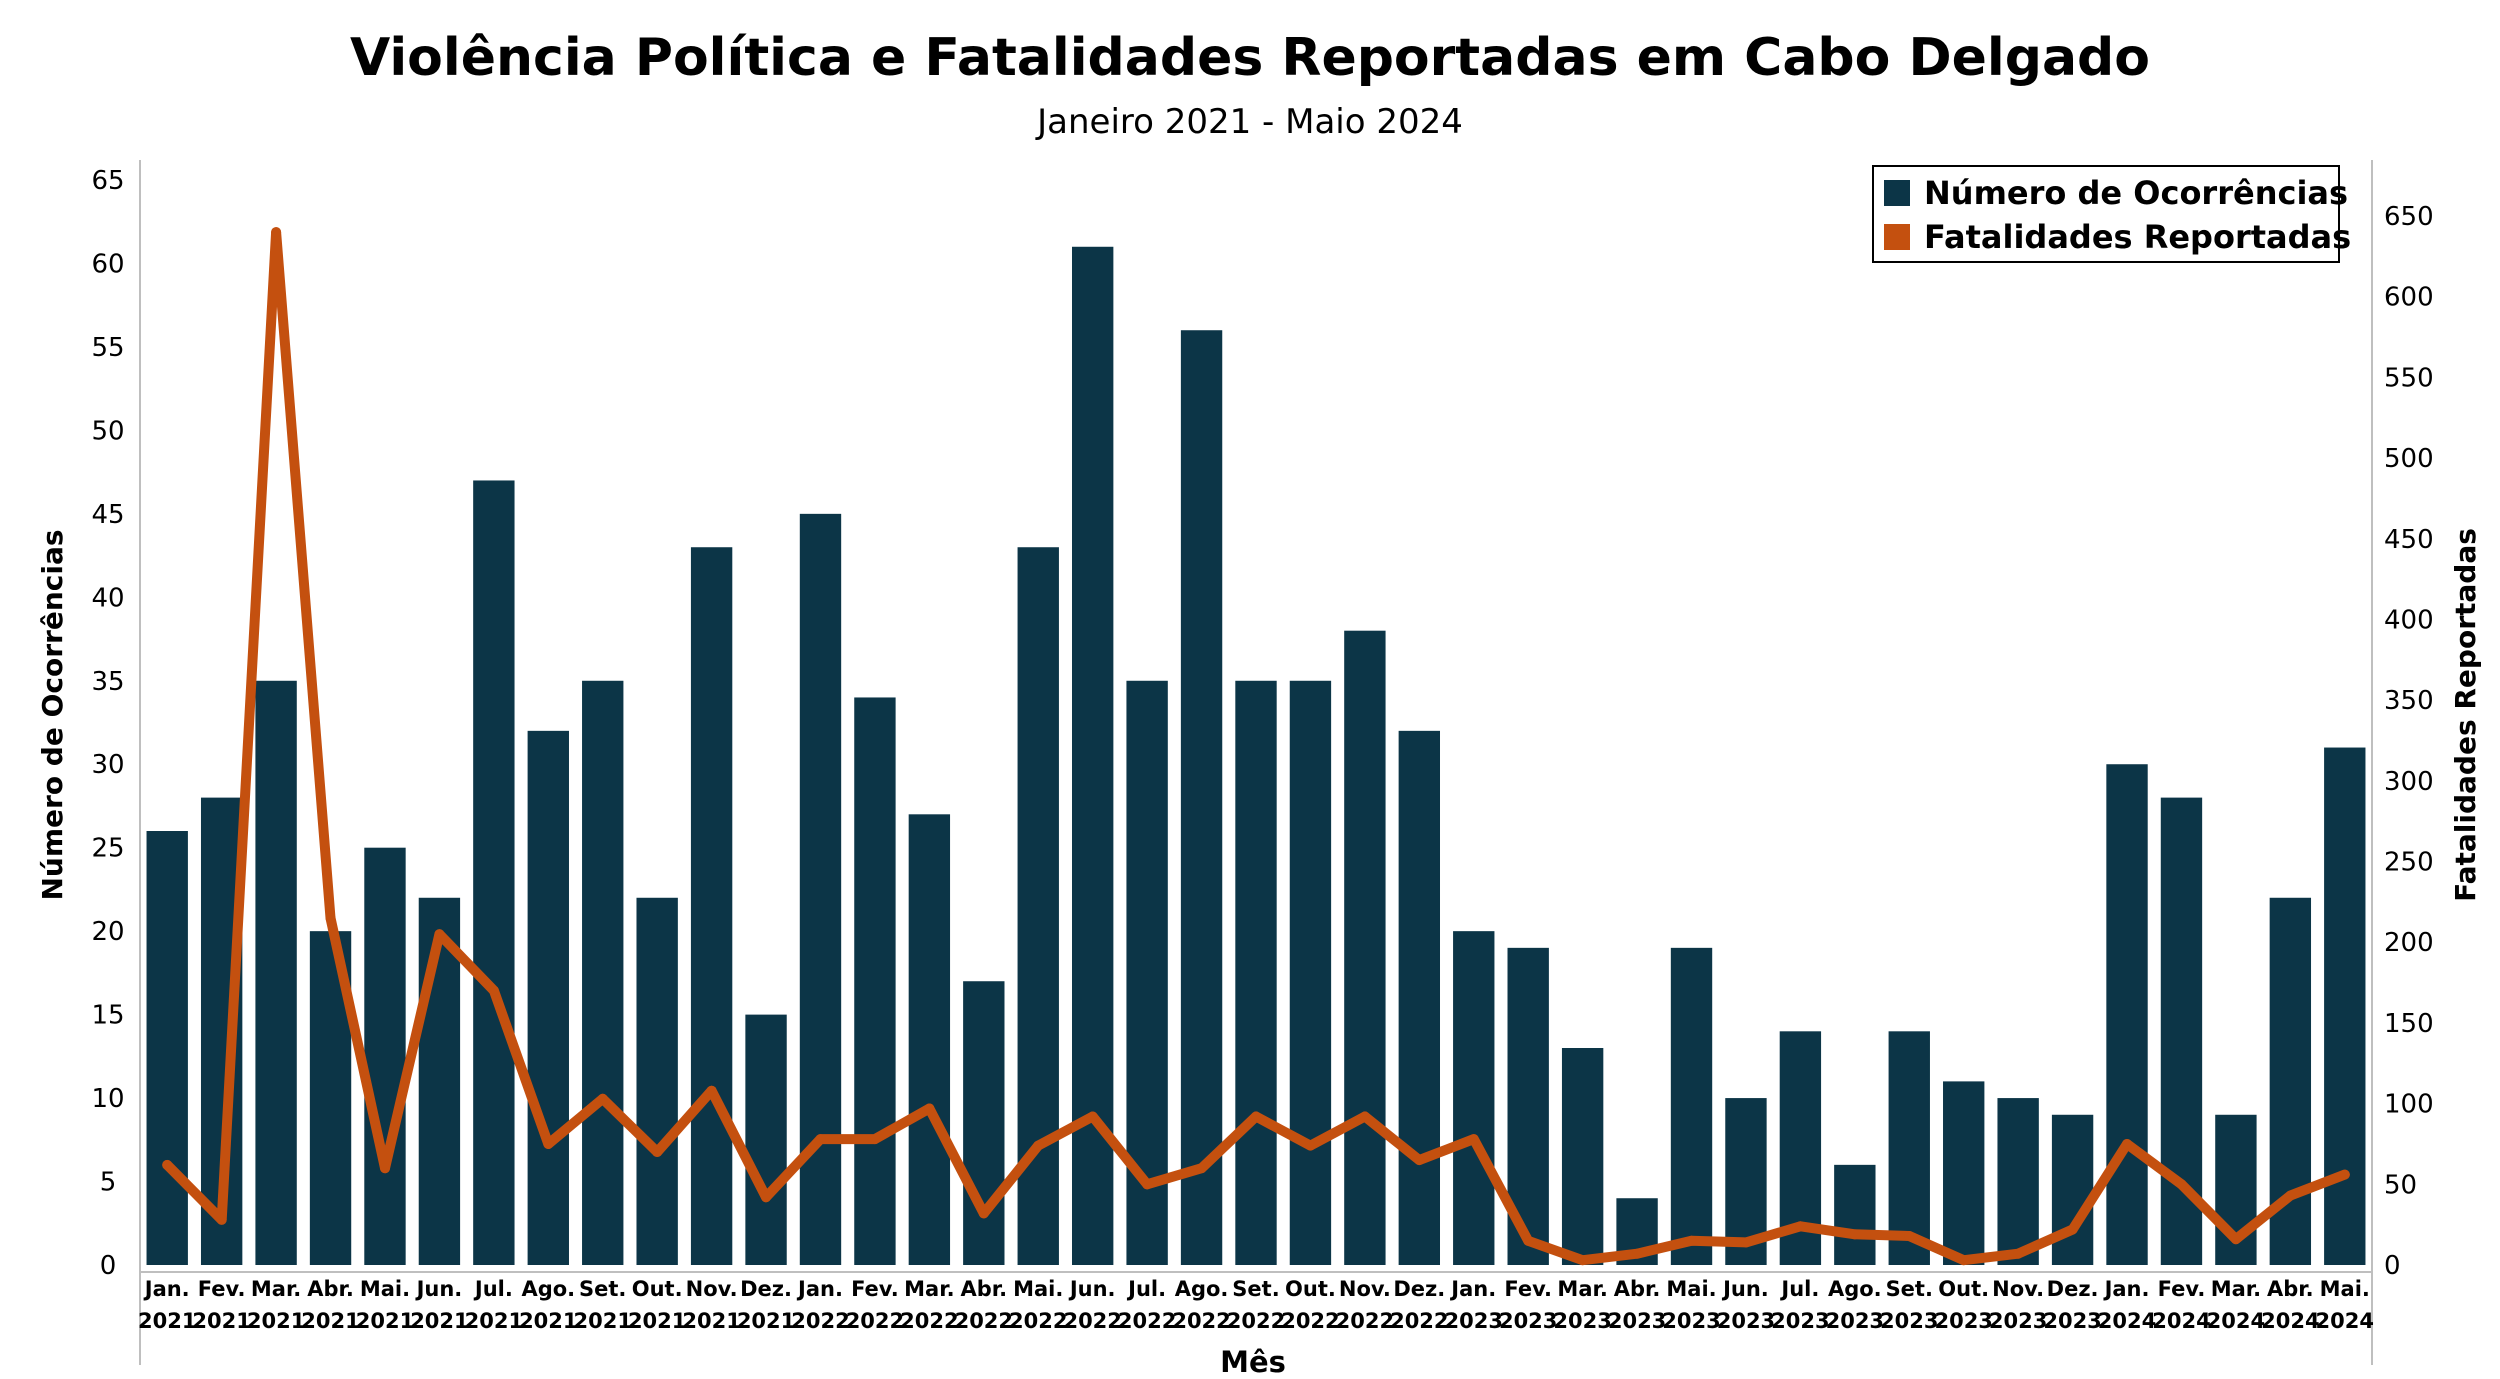 The width and height of the screenshot is (2500, 1379). I want to click on y-tick-label: 60, so click(107, 264).